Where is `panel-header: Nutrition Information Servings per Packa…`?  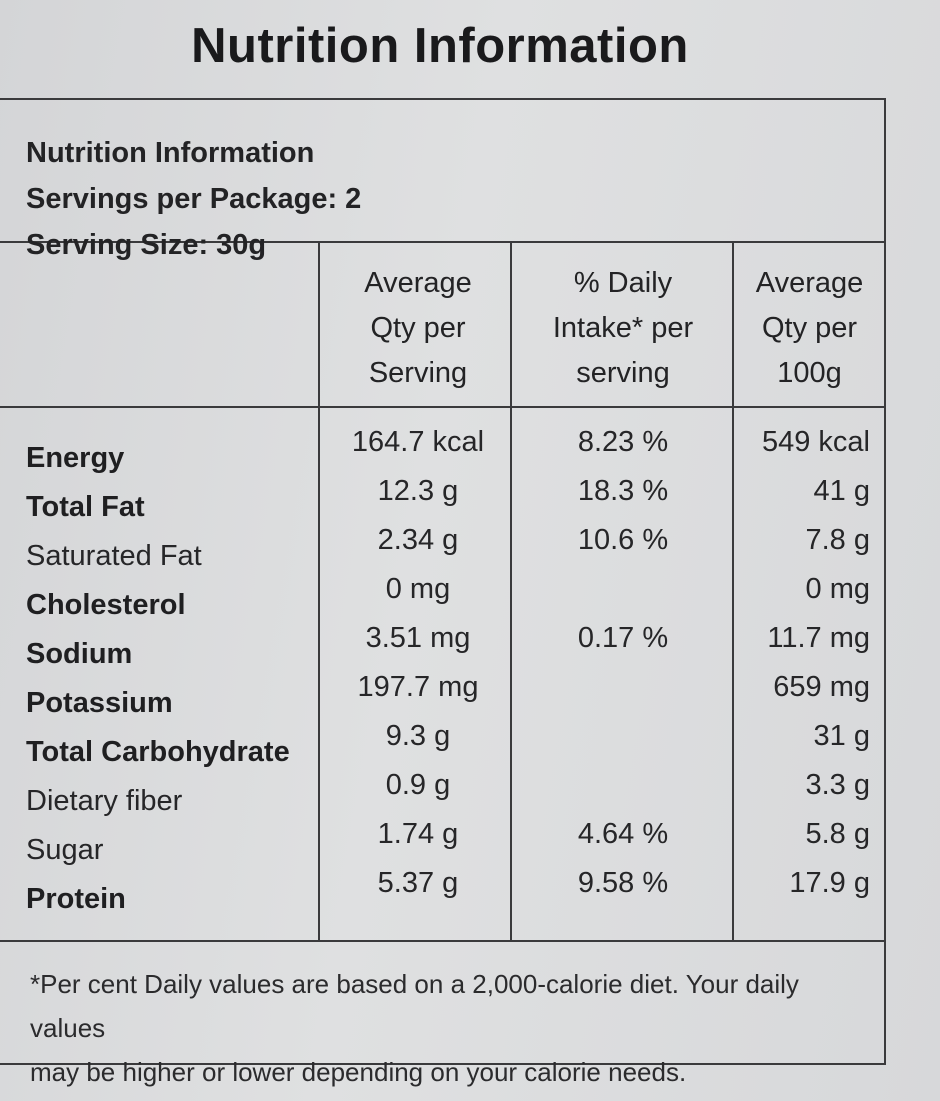
panel-header: Nutrition Information Servings per Packa… is located at coordinates (442, 180).